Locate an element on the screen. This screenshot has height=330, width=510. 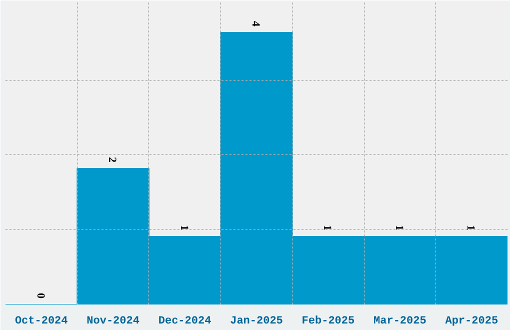
x-tick-label: Dec-2024 is located at coordinates (185, 322).